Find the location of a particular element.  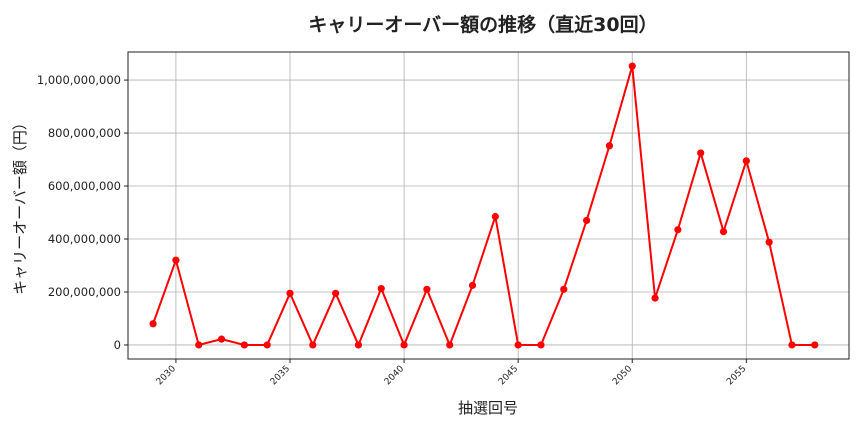

y-tick-label: 400,000,000 is located at coordinates (84, 239).